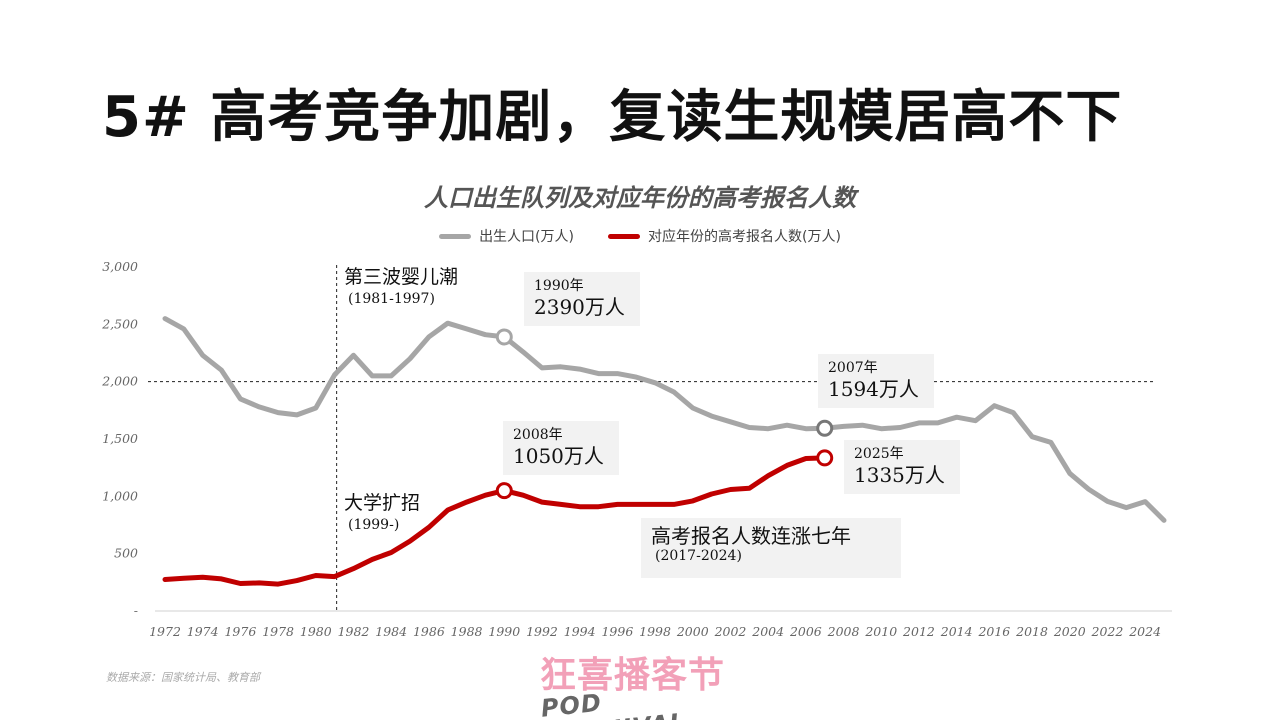 The width and height of the screenshot is (1280, 720). What do you see at coordinates (880, 631) in the screenshot?
I see `x-tick-label: 2010` at bounding box center [880, 631].